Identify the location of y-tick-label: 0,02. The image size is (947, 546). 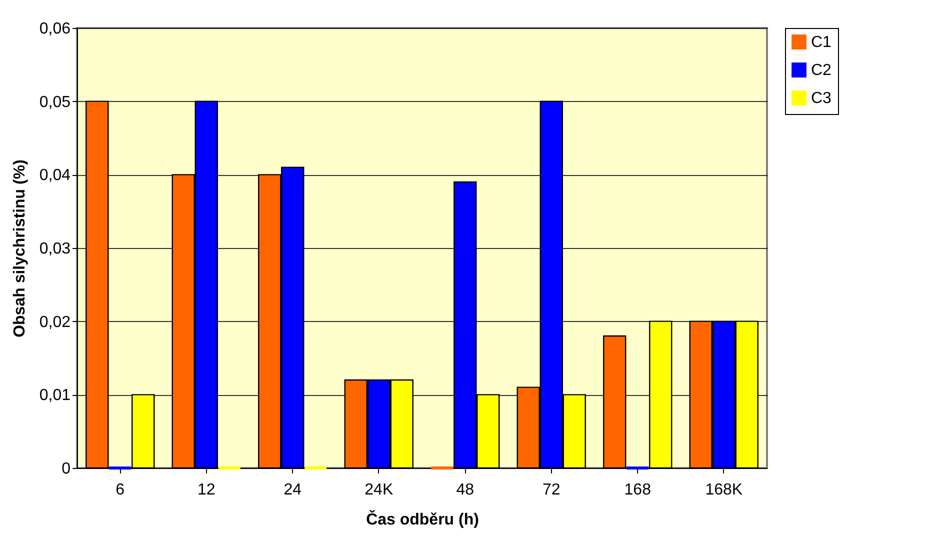
(55, 322).